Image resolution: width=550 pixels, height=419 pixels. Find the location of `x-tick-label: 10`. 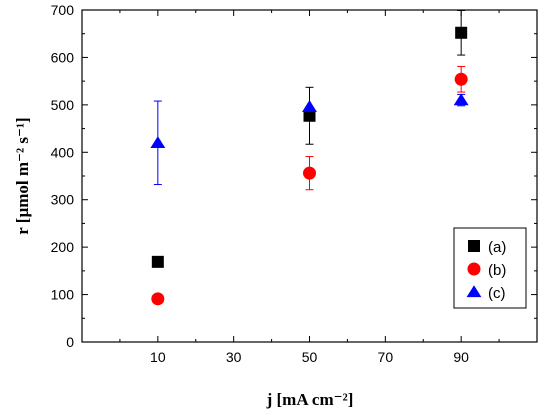

x-tick-label: 10 is located at coordinates (158, 357).